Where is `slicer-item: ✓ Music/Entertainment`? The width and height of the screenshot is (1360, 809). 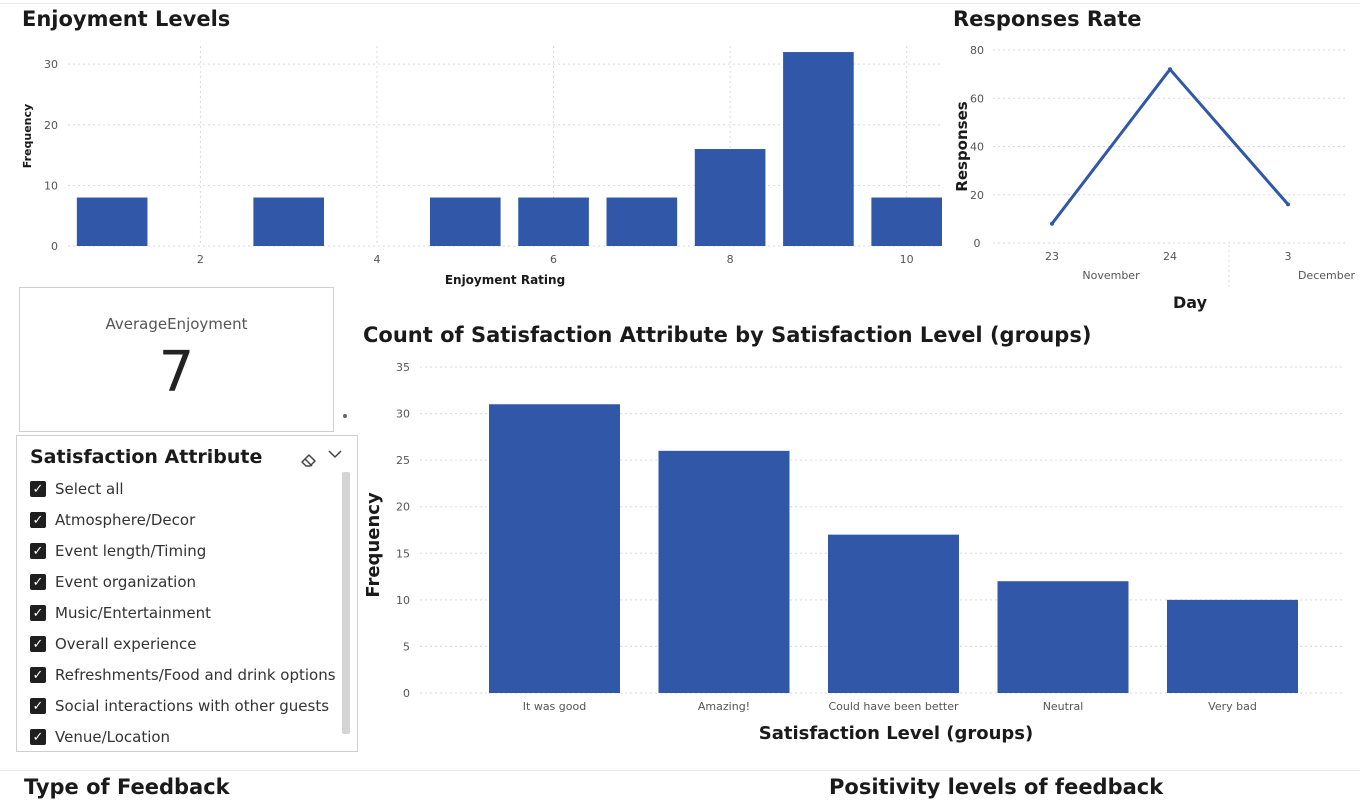
slicer-item: ✓ Music/Entertainment is located at coordinates (120, 613).